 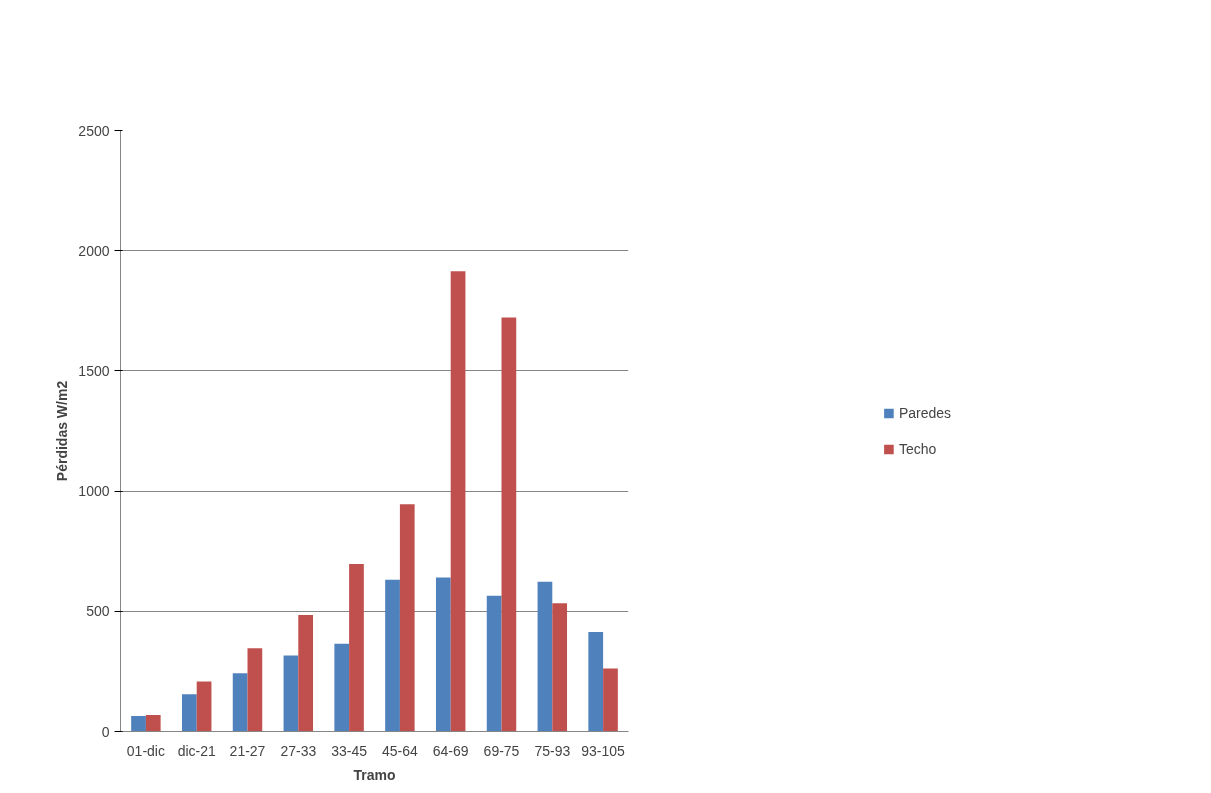 What do you see at coordinates (917, 448) in the screenshot?
I see `legend-label: Techo` at bounding box center [917, 448].